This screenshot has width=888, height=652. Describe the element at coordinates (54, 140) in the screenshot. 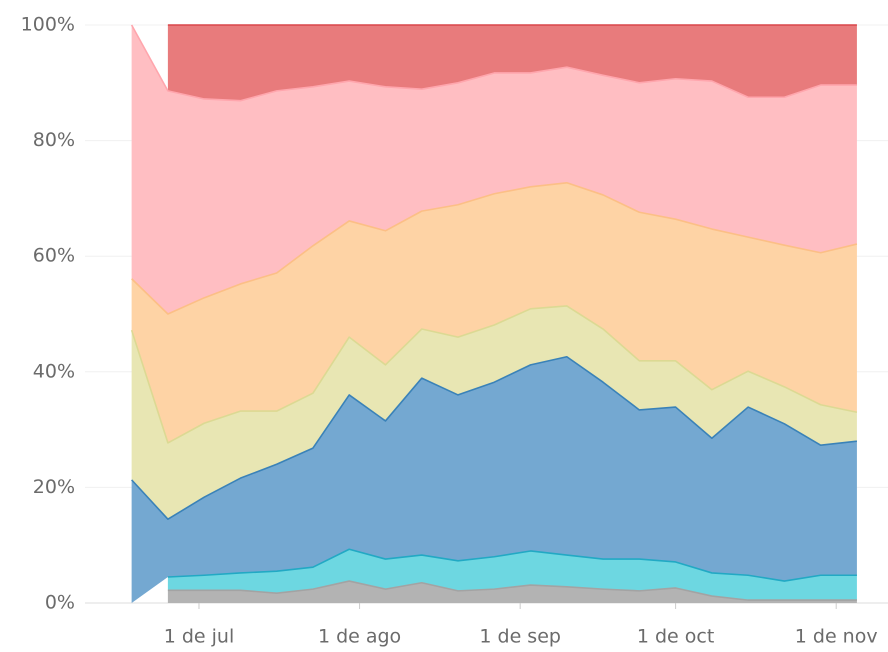

I see `y-tick-label: 80%` at that location.